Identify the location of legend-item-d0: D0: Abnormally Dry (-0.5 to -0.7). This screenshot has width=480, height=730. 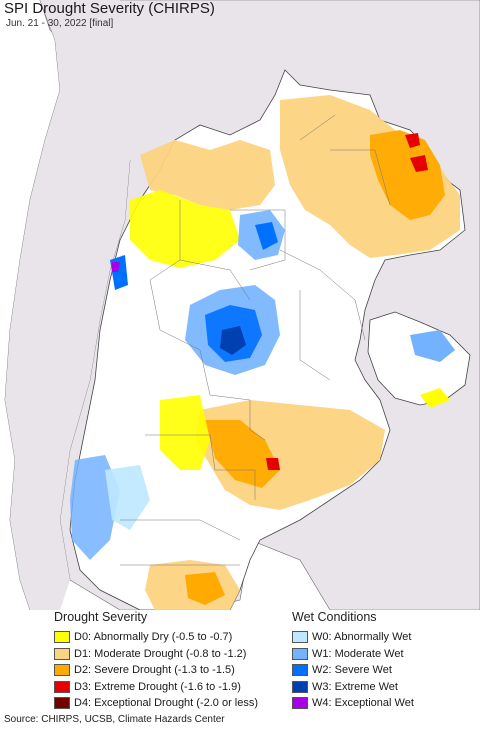
(156, 637).